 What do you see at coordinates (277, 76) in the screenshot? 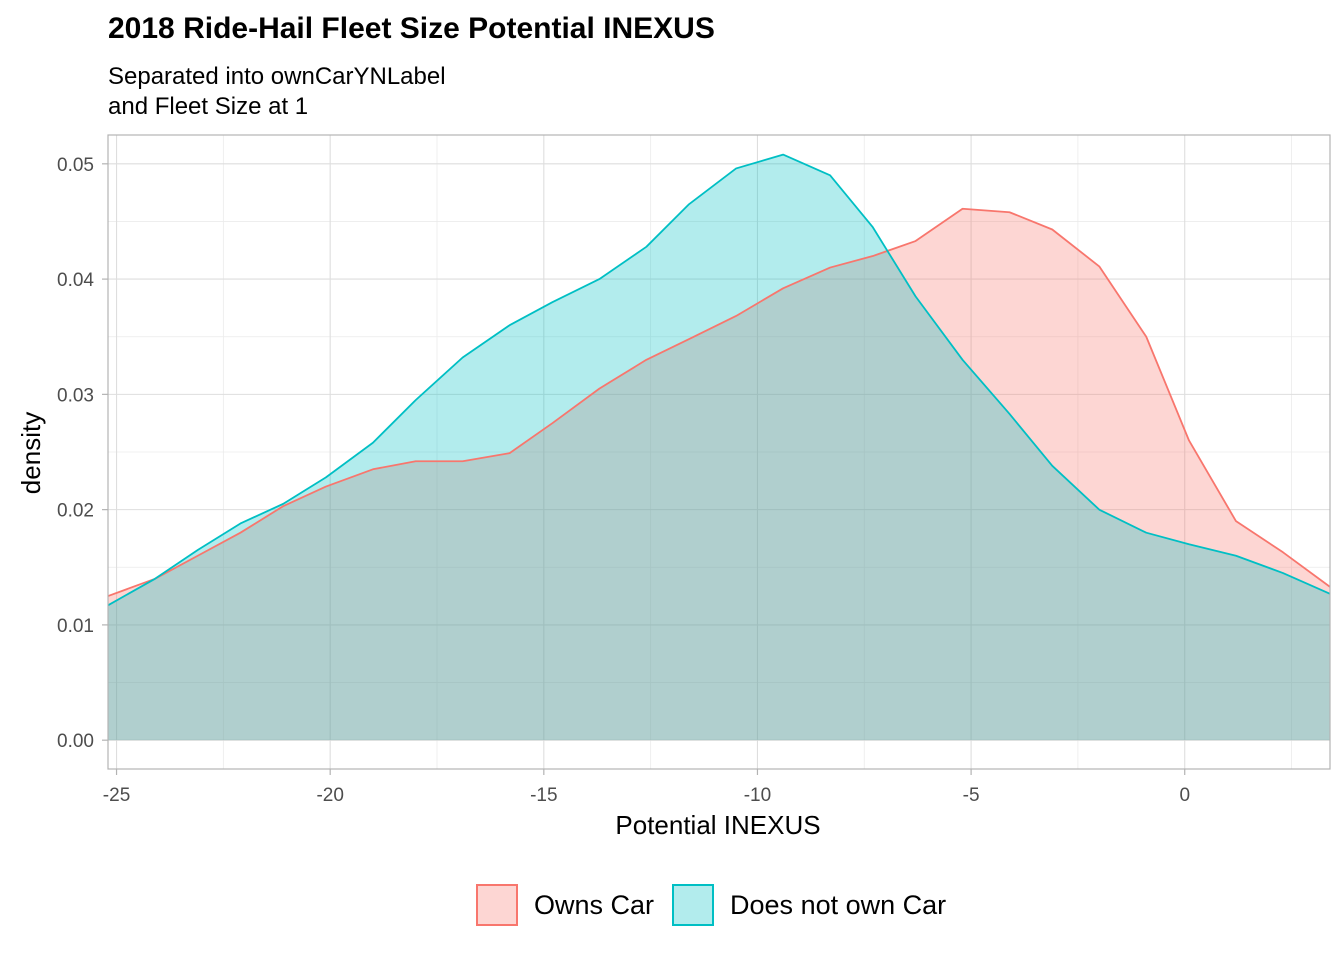
I see `subtitle-line-1: Separated into ownCarYNLabel` at bounding box center [277, 76].